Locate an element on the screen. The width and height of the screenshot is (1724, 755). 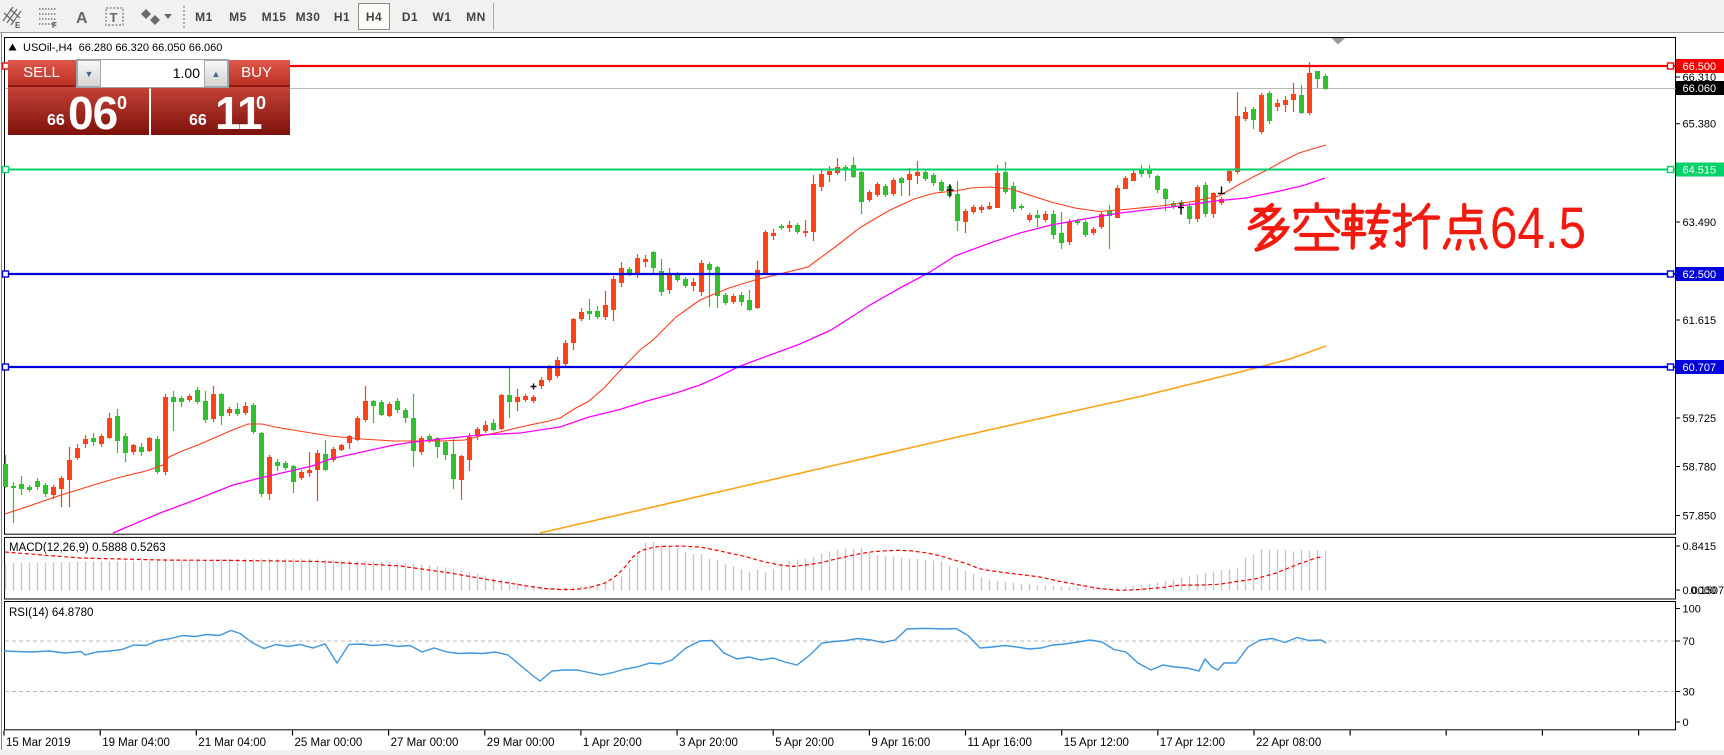
svg-text: 19 Mar 04:00 is located at coordinates (136, 743).